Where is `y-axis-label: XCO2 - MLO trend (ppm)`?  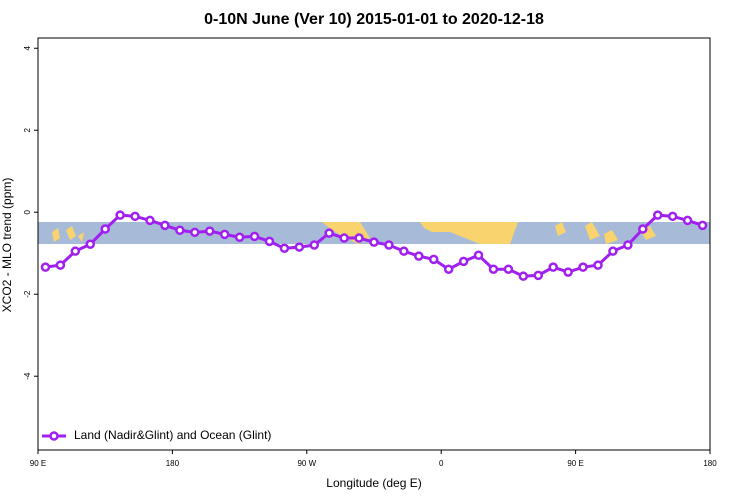
y-axis-label: XCO2 - MLO trend (ppm) is located at coordinates (7, 245).